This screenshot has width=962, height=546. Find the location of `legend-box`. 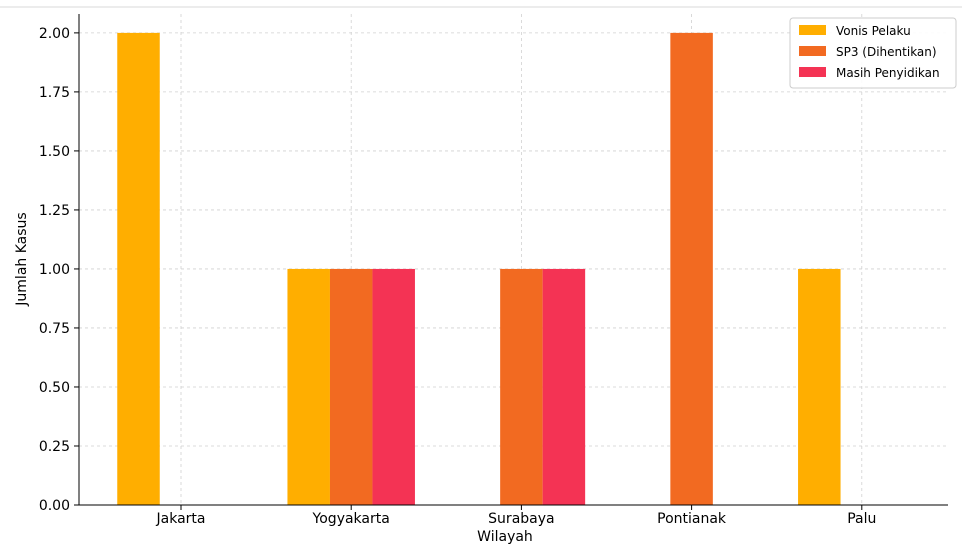

legend-box is located at coordinates (873, 53).